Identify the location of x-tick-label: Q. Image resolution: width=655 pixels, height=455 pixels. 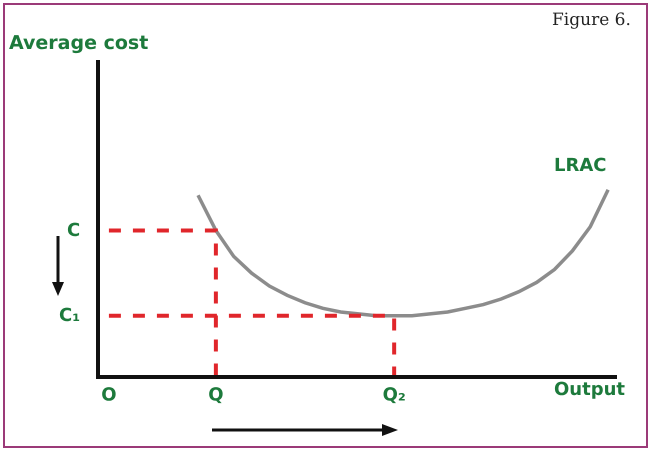
(216, 395).